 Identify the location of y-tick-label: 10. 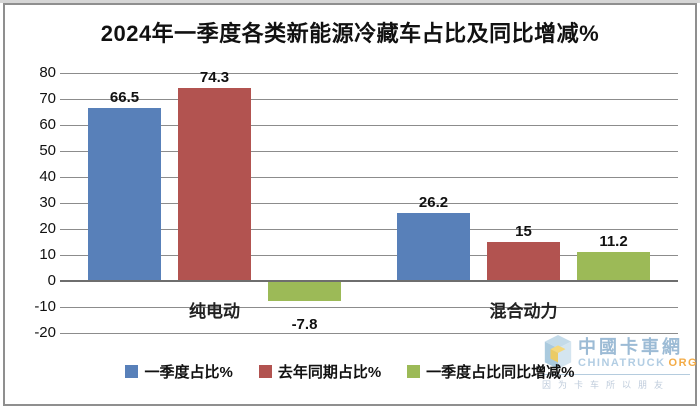
(47, 254).